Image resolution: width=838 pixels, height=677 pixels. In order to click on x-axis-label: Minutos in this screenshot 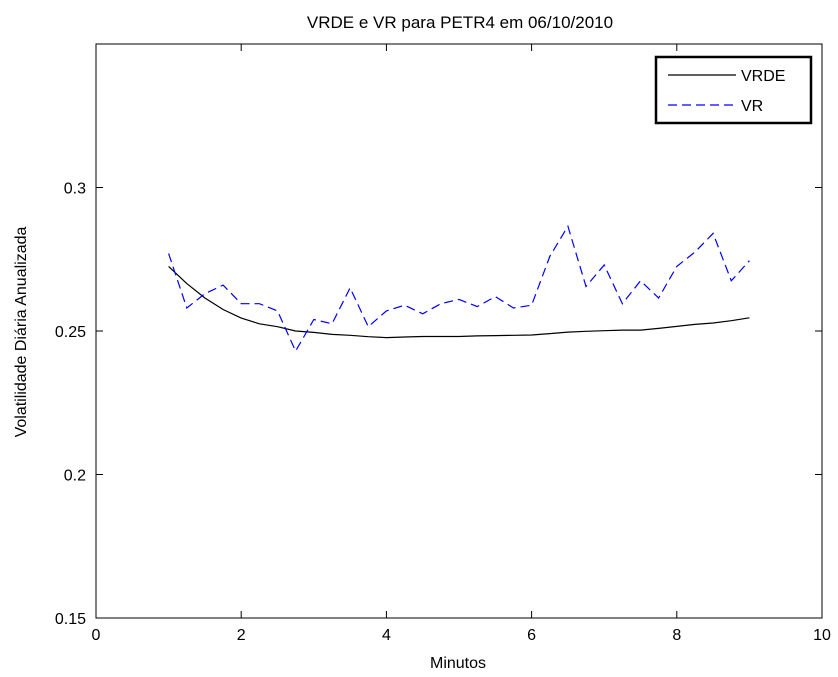, I will do `click(458, 663)`.